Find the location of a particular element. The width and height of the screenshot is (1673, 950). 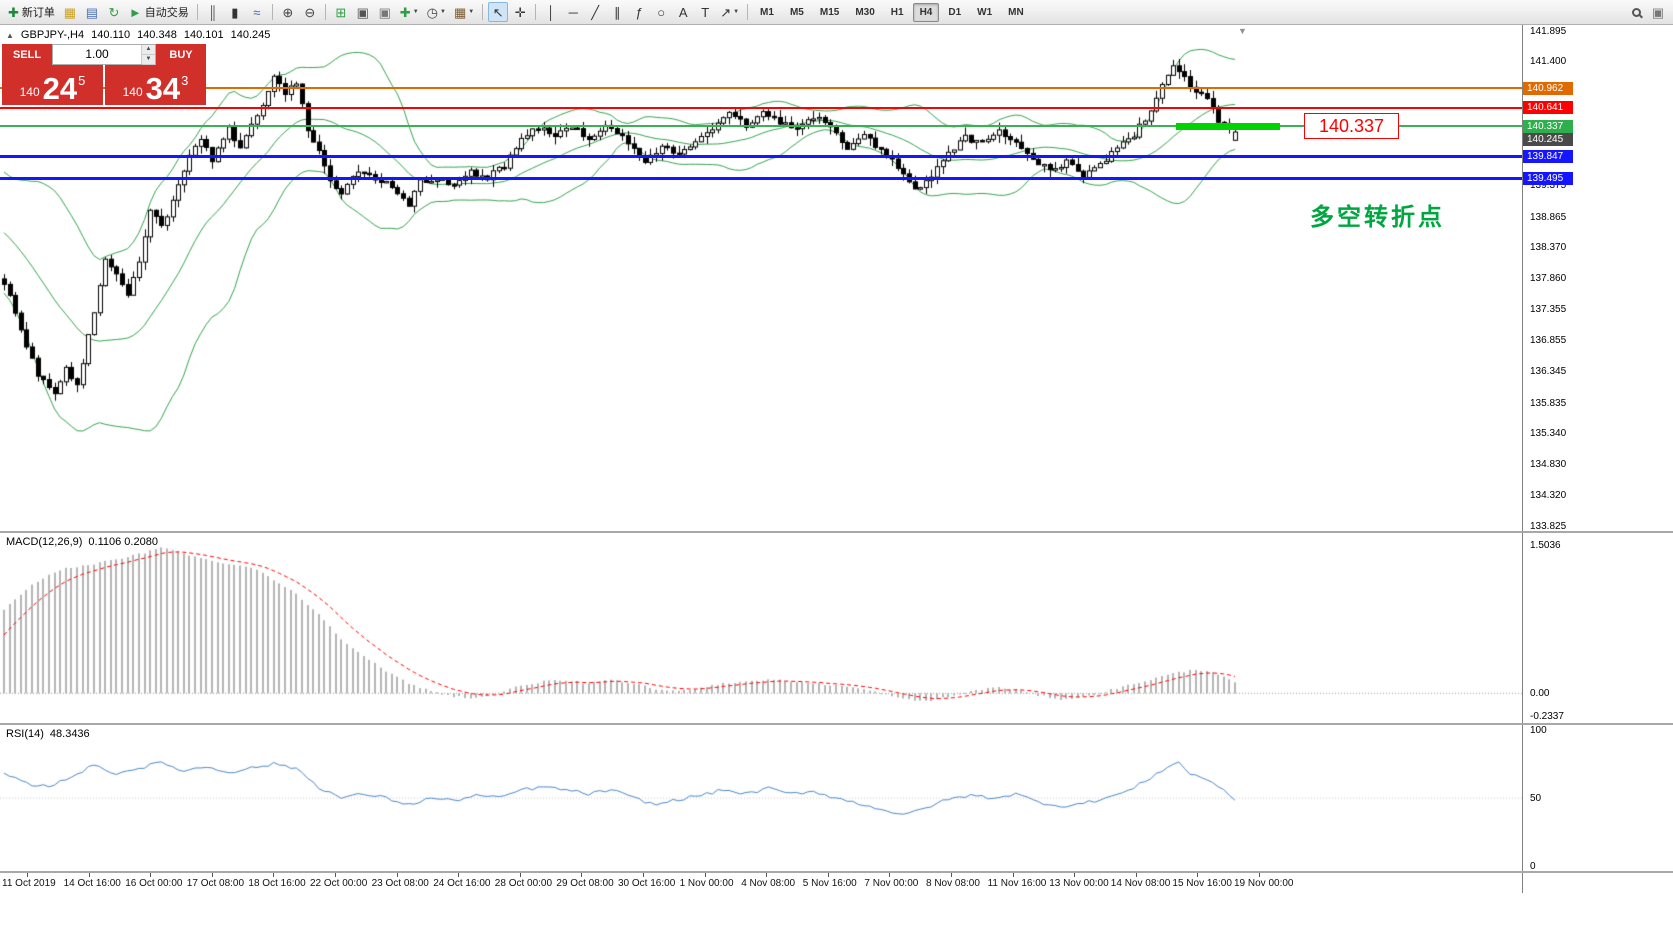

candlestick-chart-button: ▮ is located at coordinates (235, 12).